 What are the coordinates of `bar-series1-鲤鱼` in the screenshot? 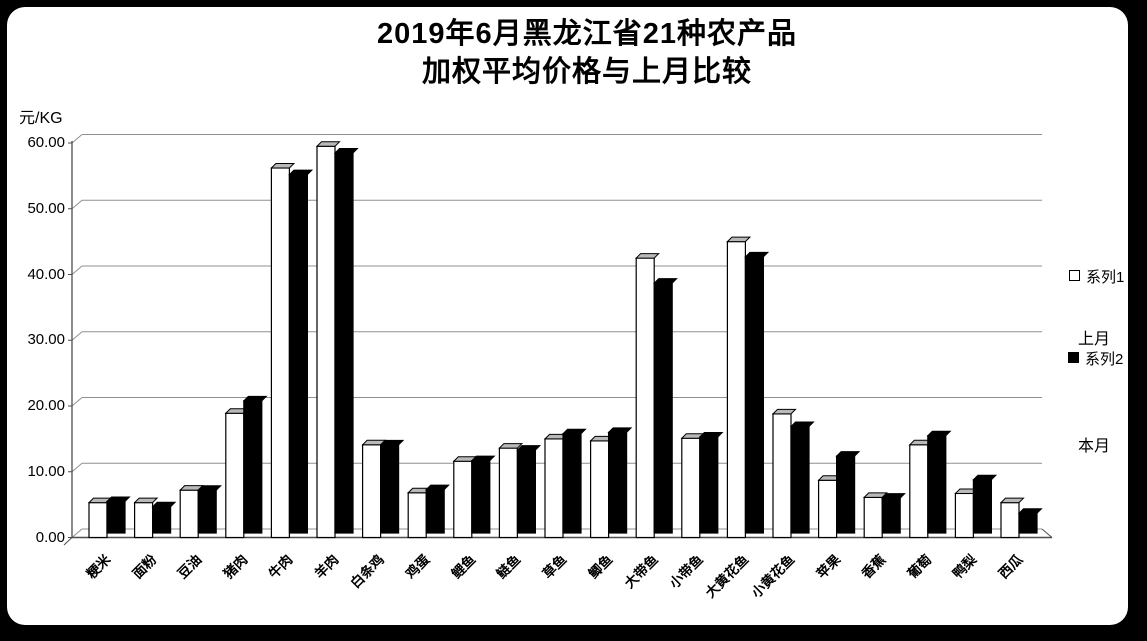 It's located at (463, 499).